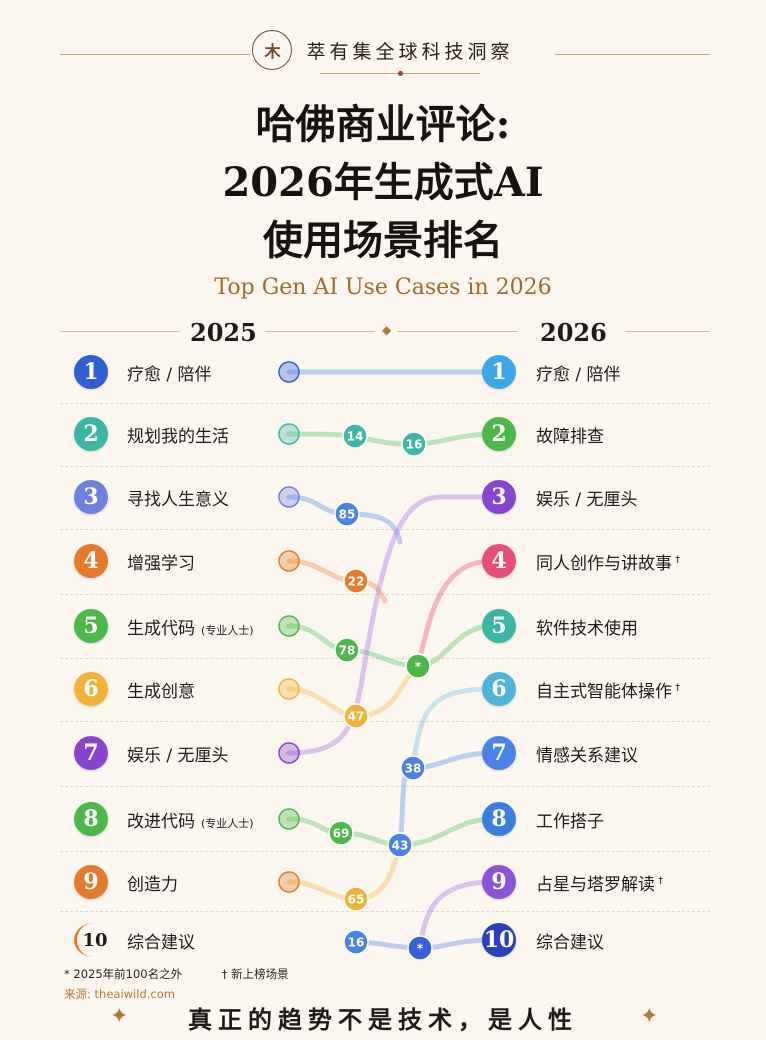  Describe the element at coordinates (587, 756) in the screenshot. I see `list-item-label-2026: 情感关系建议` at that location.